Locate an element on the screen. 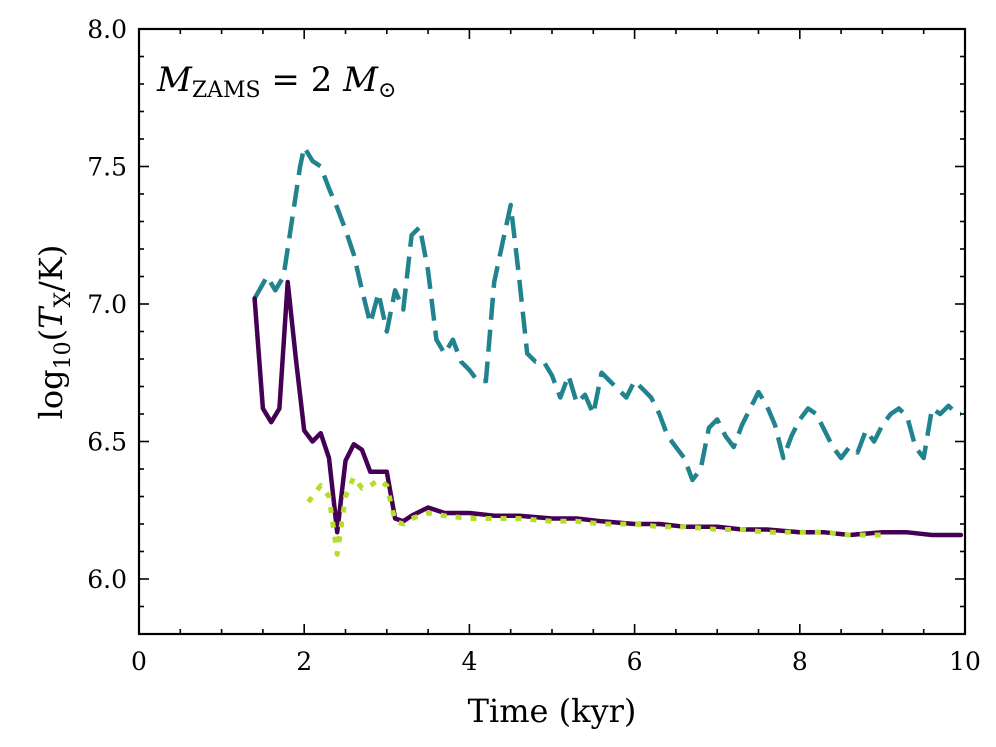 Image resolution: width=996 pixels, height=747 pixels. x-axis-label: Time (kyr) is located at coordinates (552, 711).